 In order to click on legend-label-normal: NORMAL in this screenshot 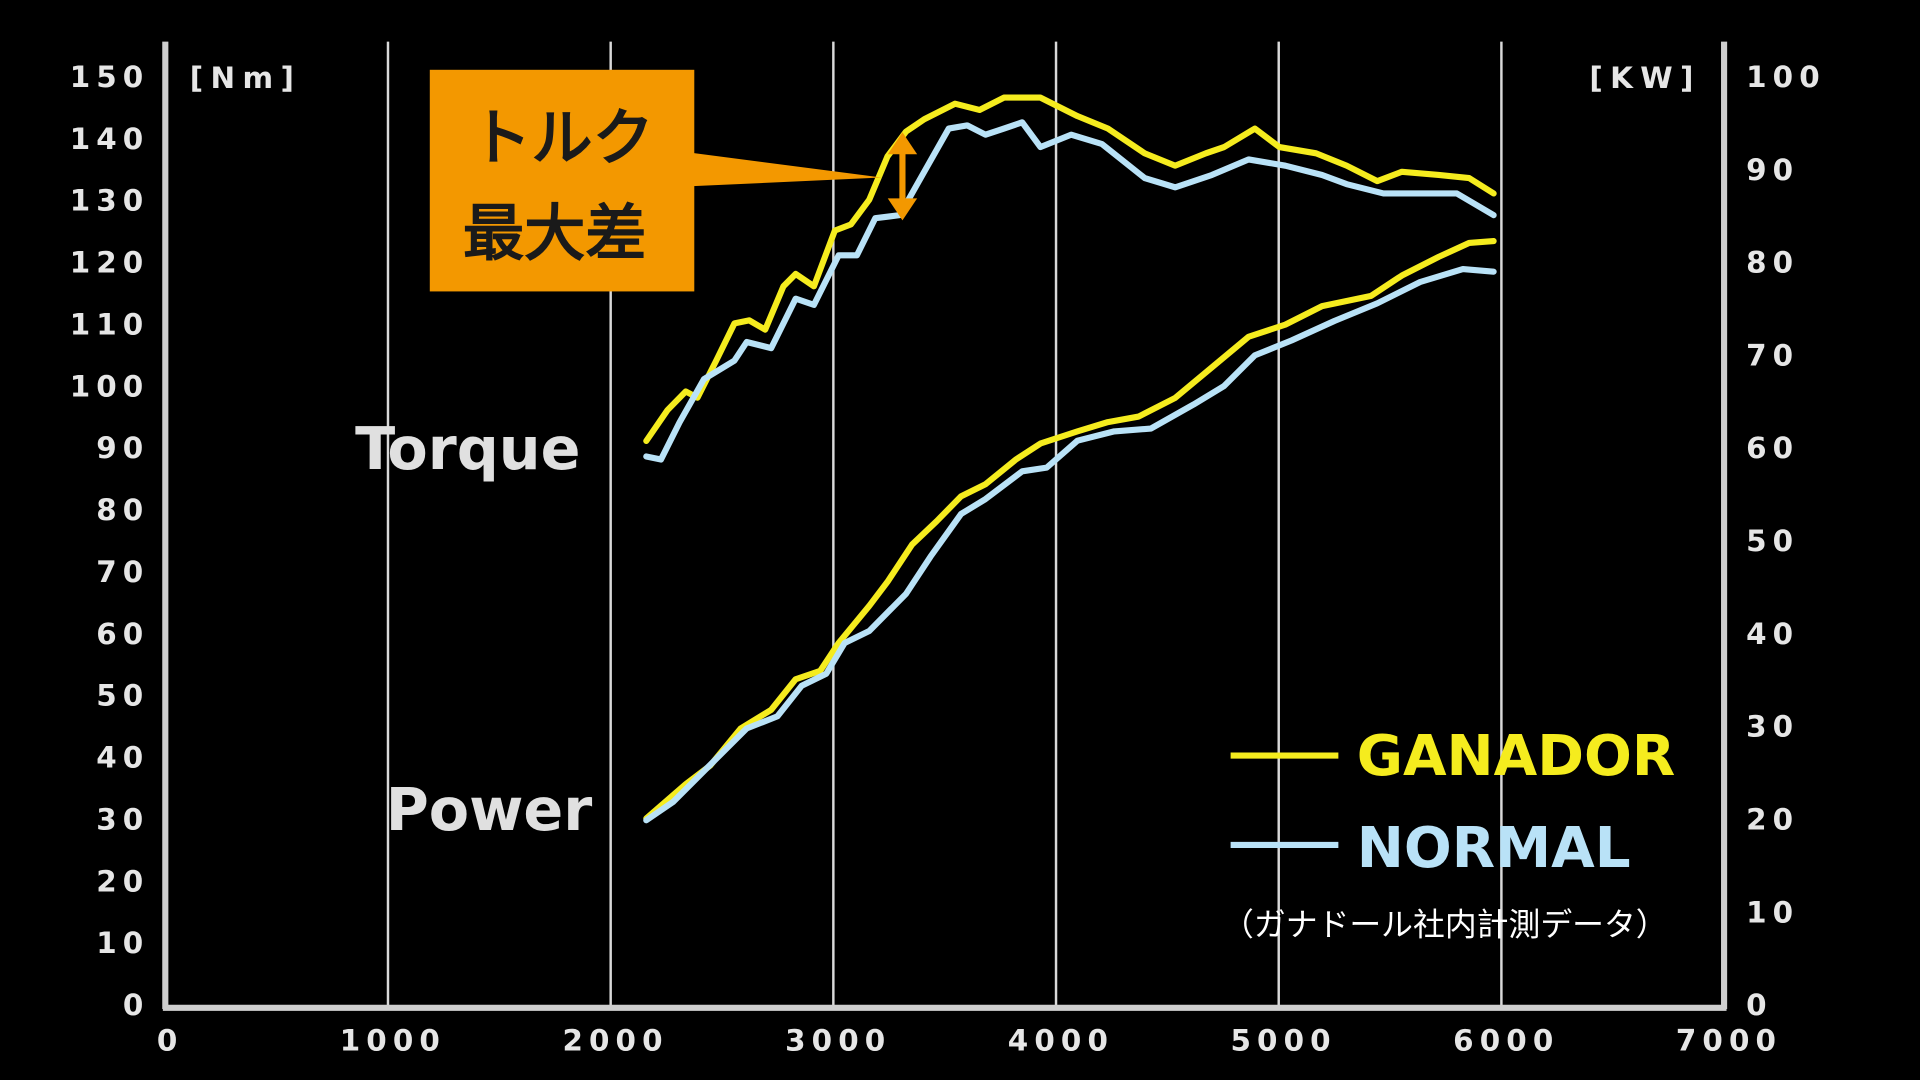, I will do `click(1494, 848)`.